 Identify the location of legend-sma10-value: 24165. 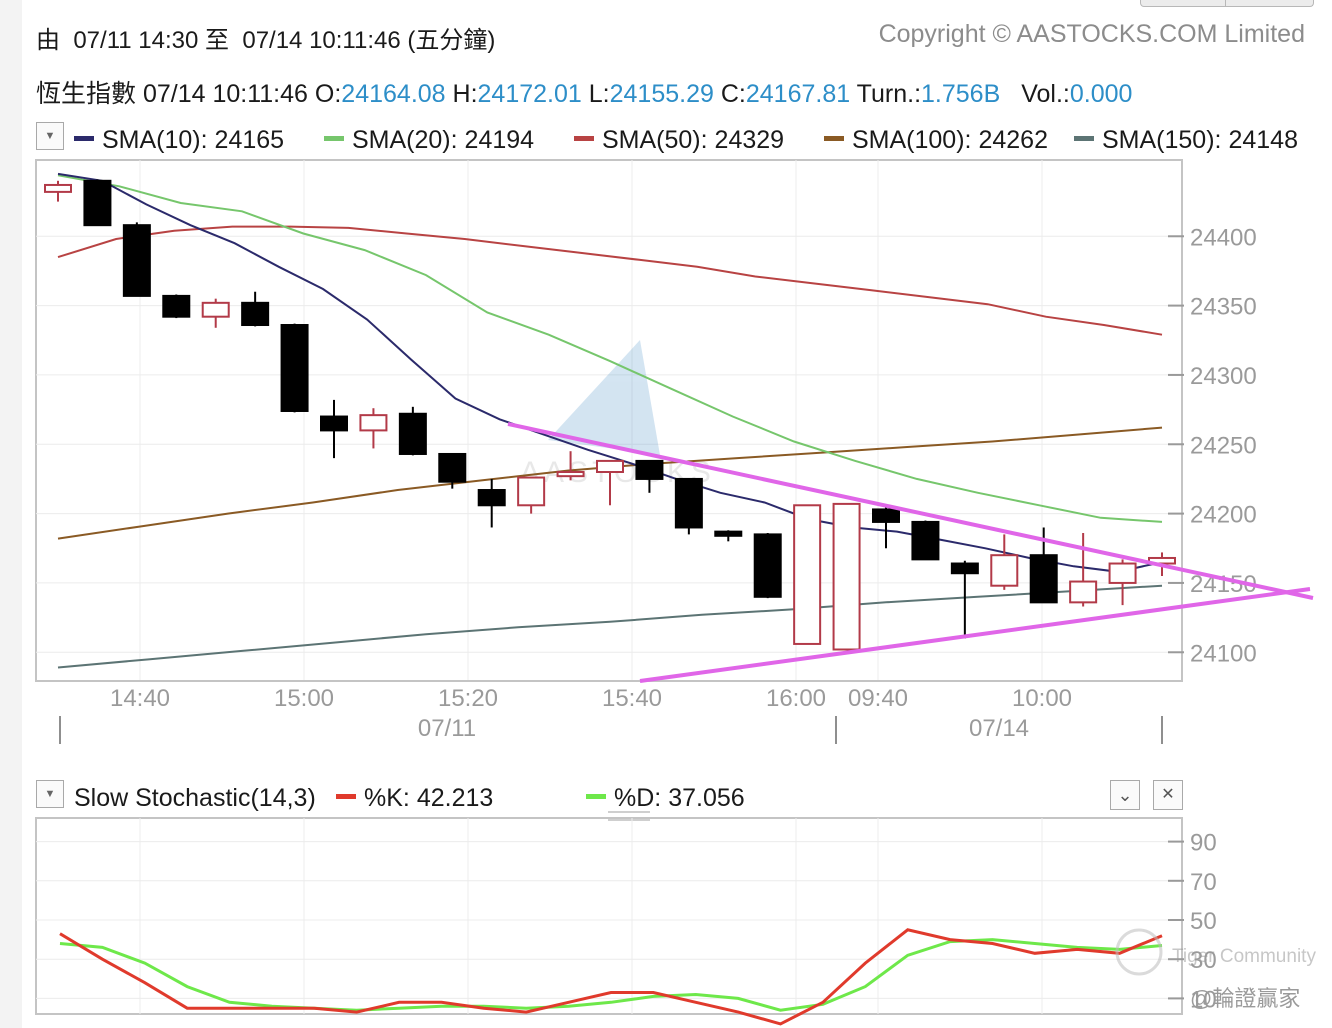
(249, 140).